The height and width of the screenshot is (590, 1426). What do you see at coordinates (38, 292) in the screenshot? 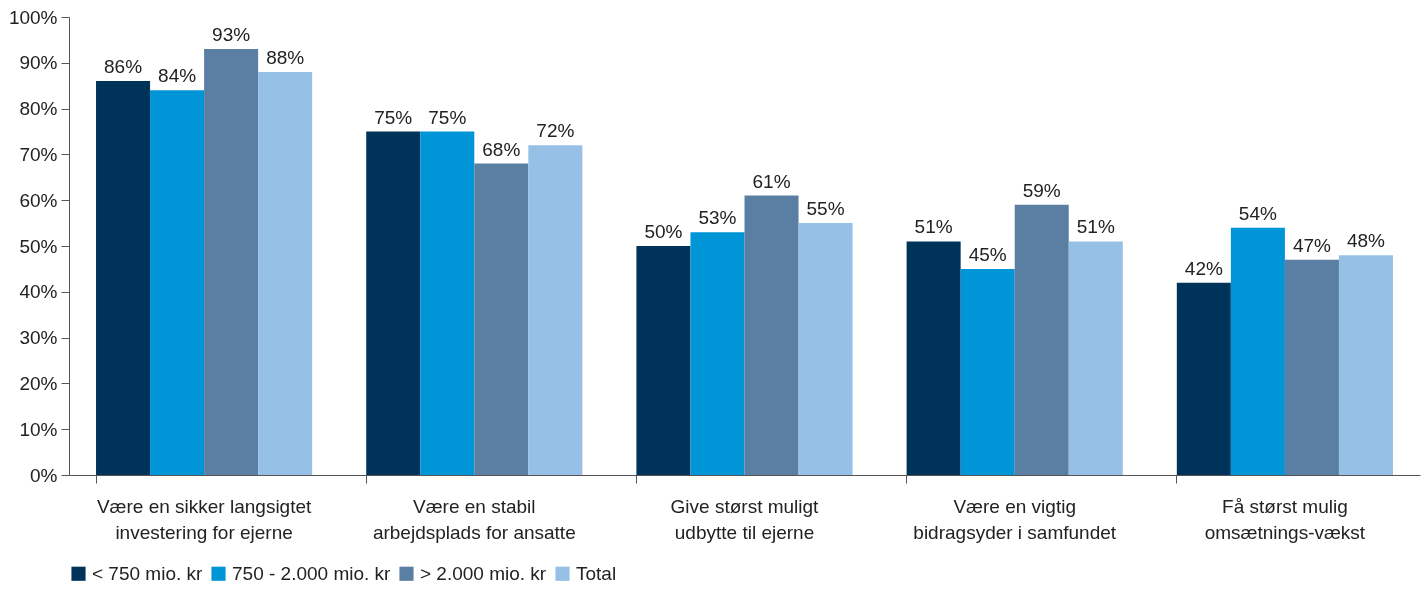
I see `y-tick-label: 40%` at bounding box center [38, 292].